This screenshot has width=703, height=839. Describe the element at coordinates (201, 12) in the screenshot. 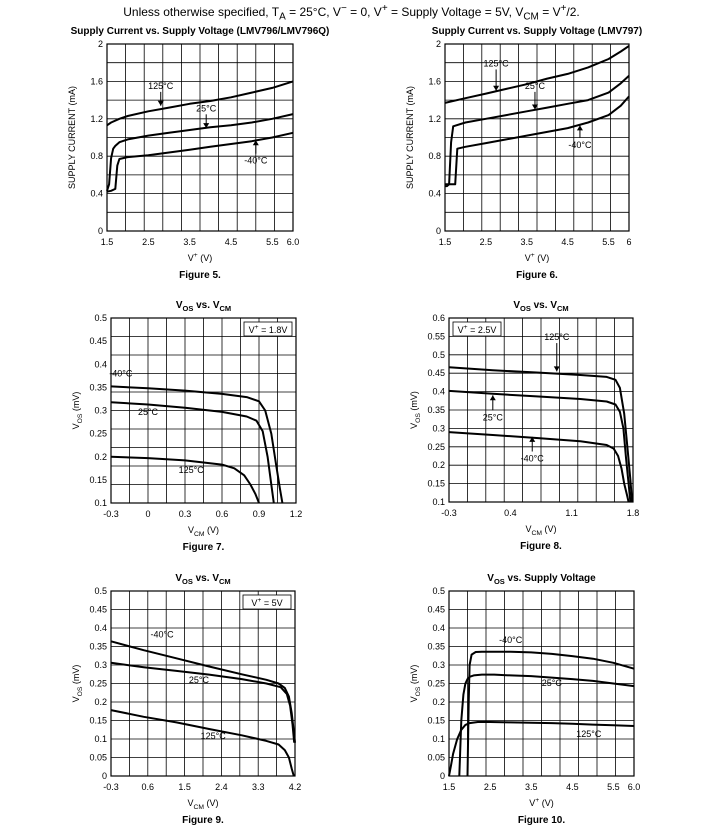

I see `header-text-1: Unless otherwise specified, T` at that location.